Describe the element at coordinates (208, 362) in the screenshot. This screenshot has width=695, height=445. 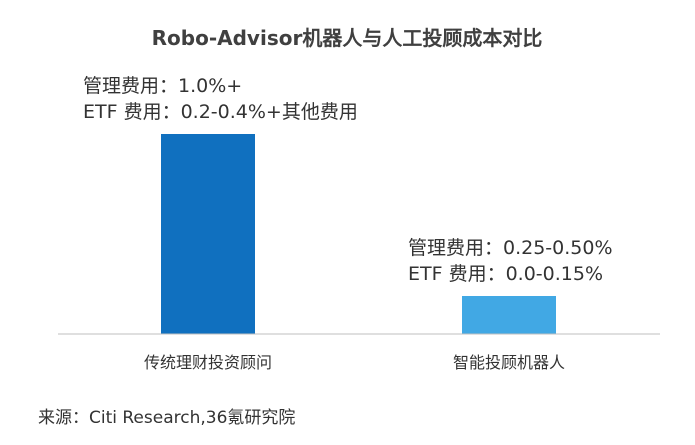
I see `category-label-1: 传统理财投资顾问` at that location.